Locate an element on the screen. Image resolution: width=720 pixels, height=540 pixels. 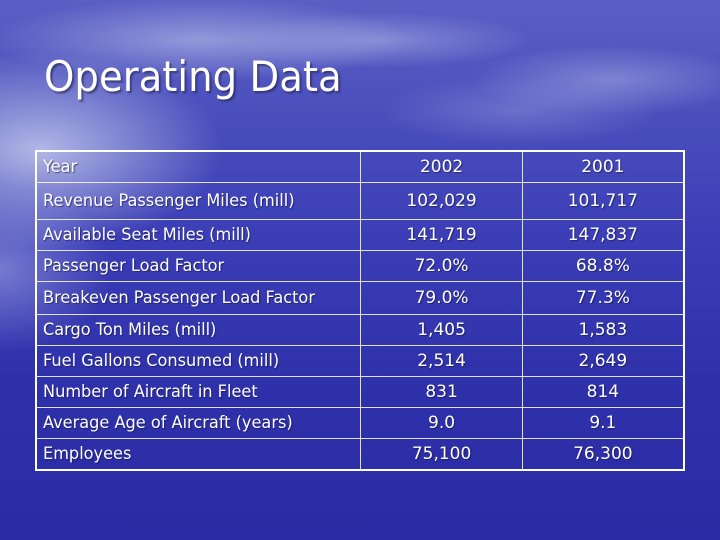
table-row: Fuel Gallons Consumed (mill) 2,514 2,649 is located at coordinates (360, 361).